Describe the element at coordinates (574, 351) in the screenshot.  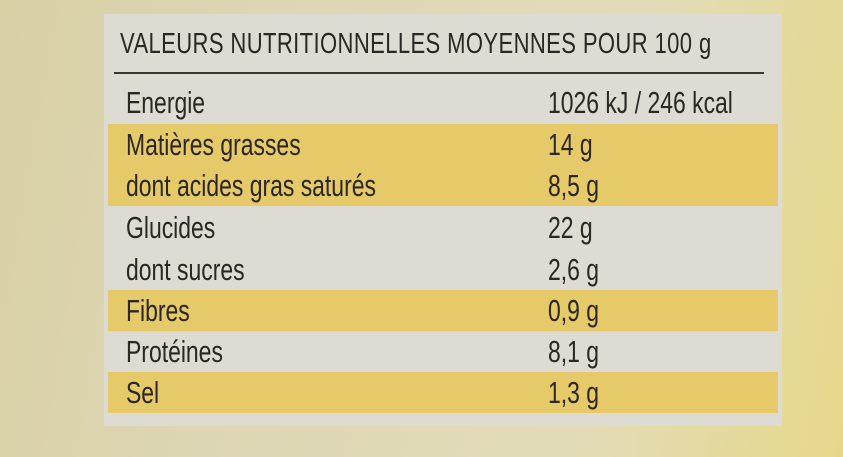
I see `nutrient-value: 8,1 g` at that location.